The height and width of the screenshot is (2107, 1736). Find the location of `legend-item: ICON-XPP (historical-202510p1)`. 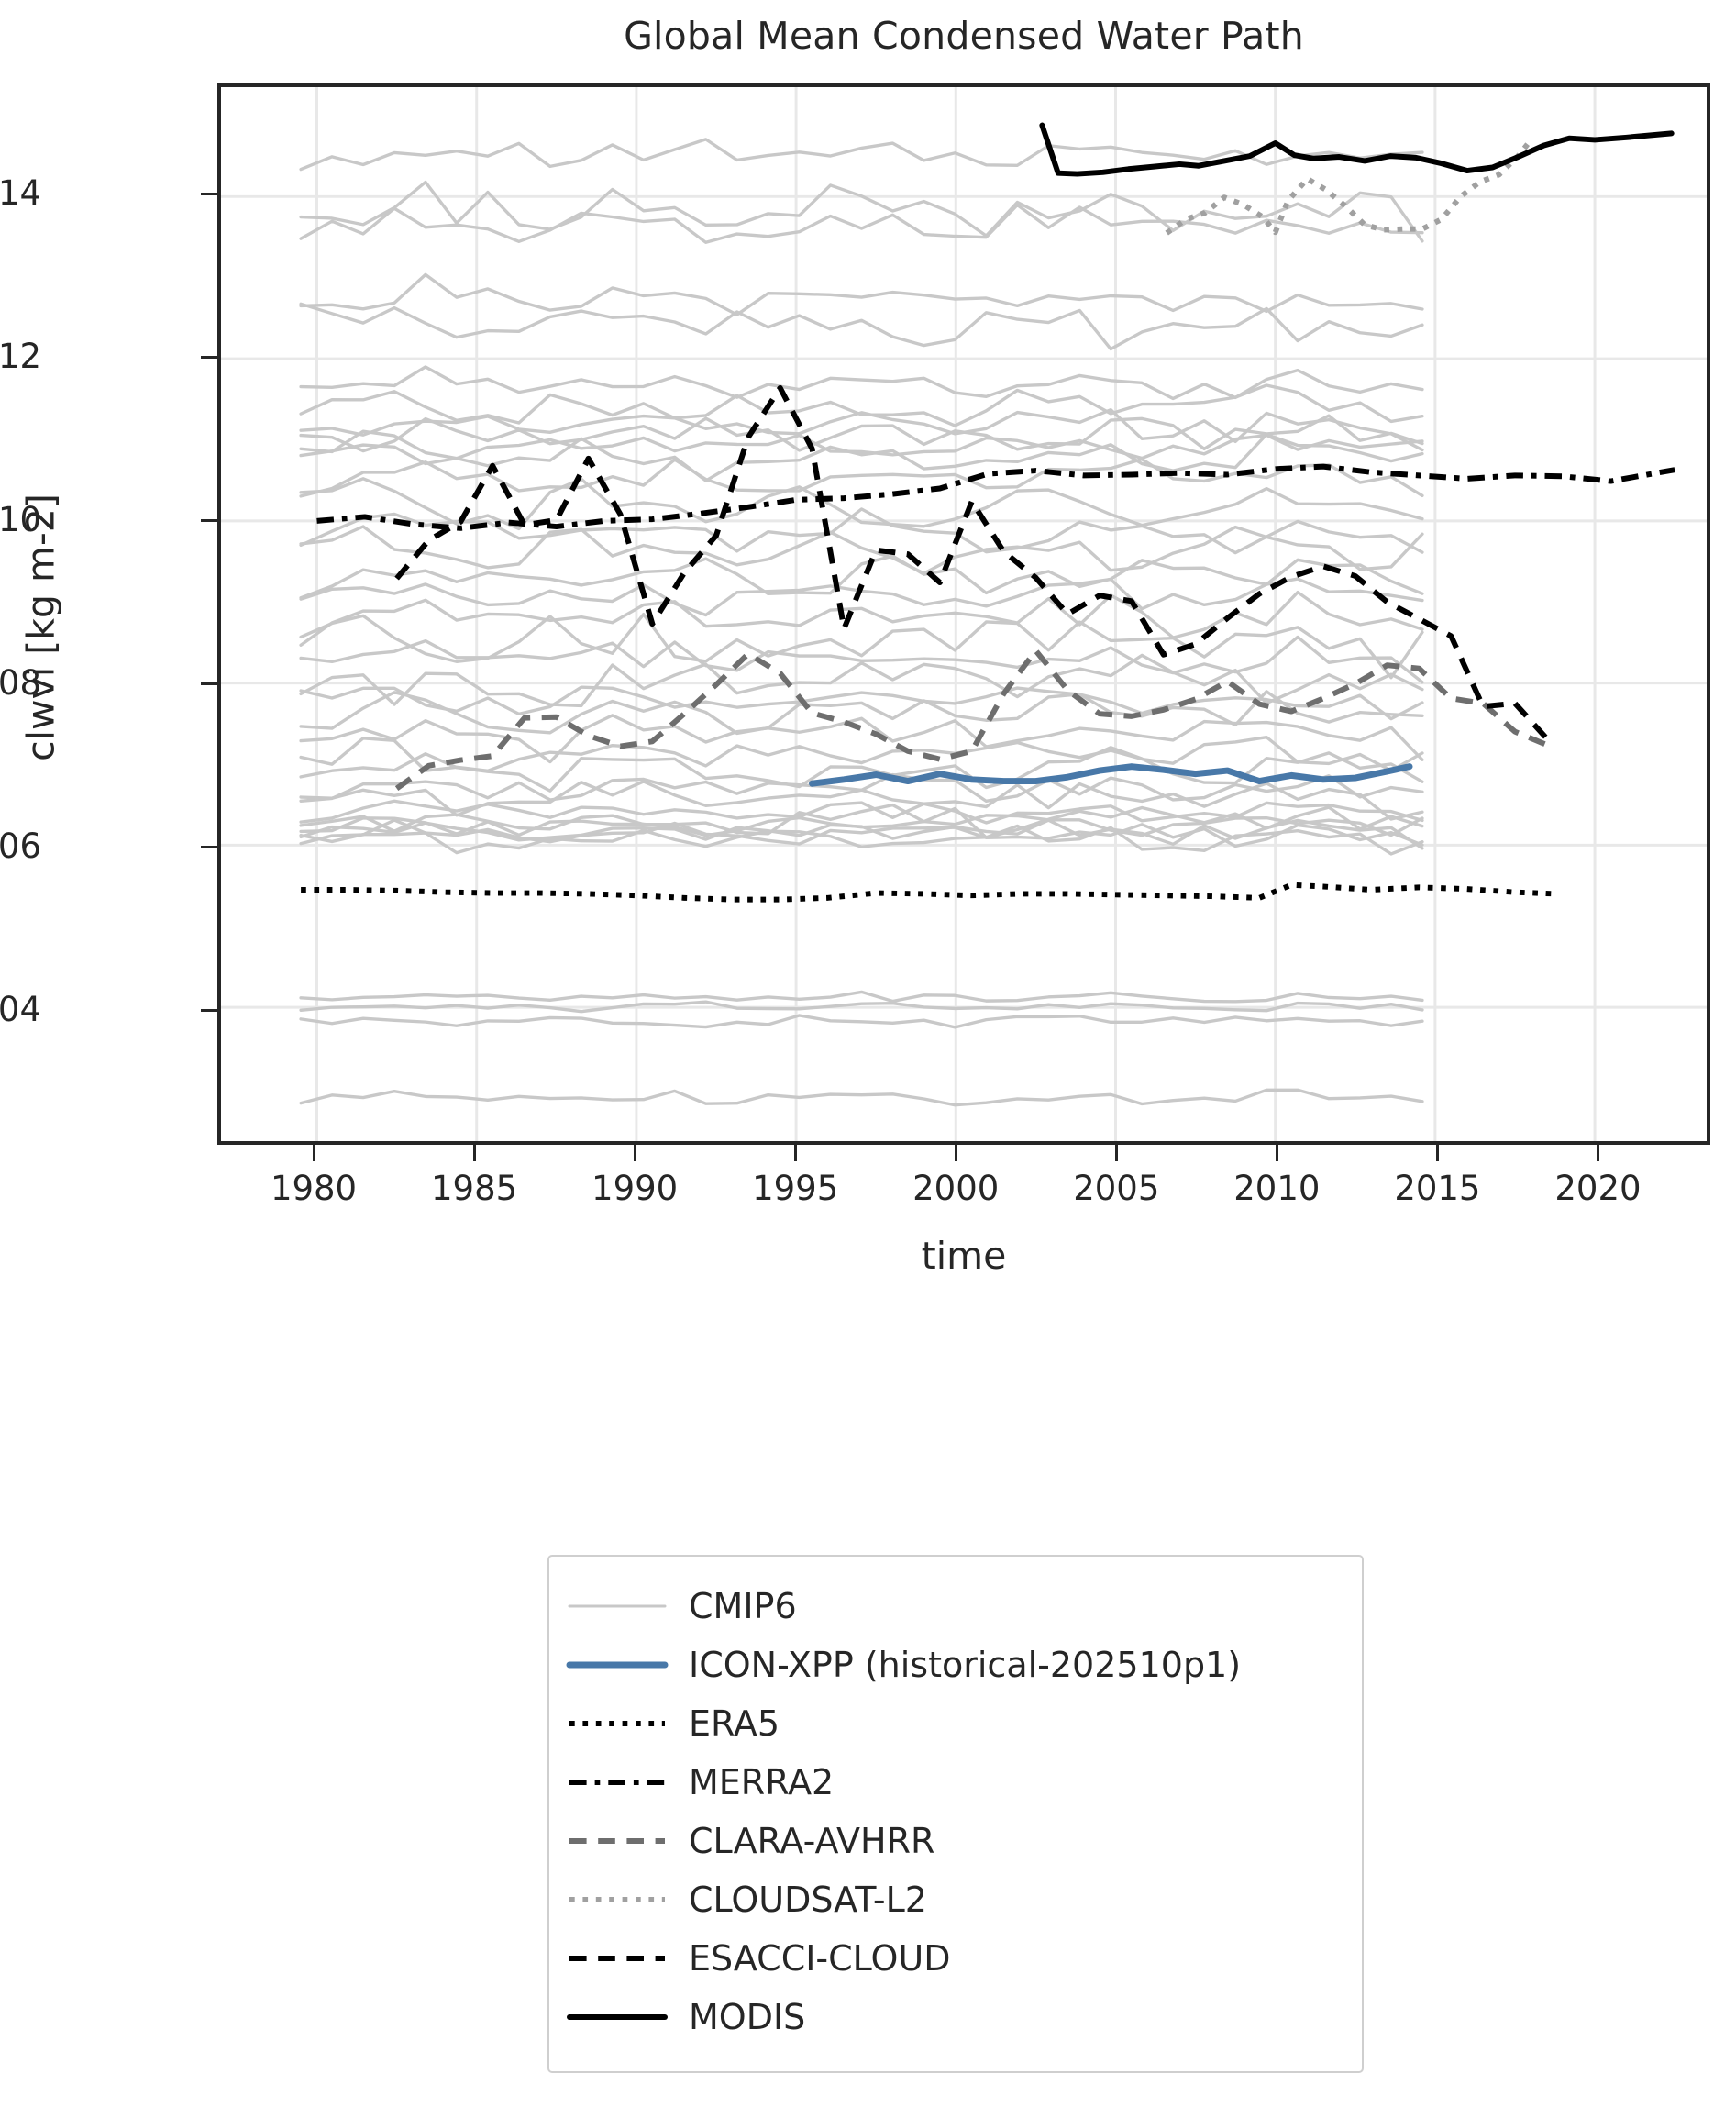

legend-item: ICON-XPP (historical-202510p1) is located at coordinates (955, 1665).